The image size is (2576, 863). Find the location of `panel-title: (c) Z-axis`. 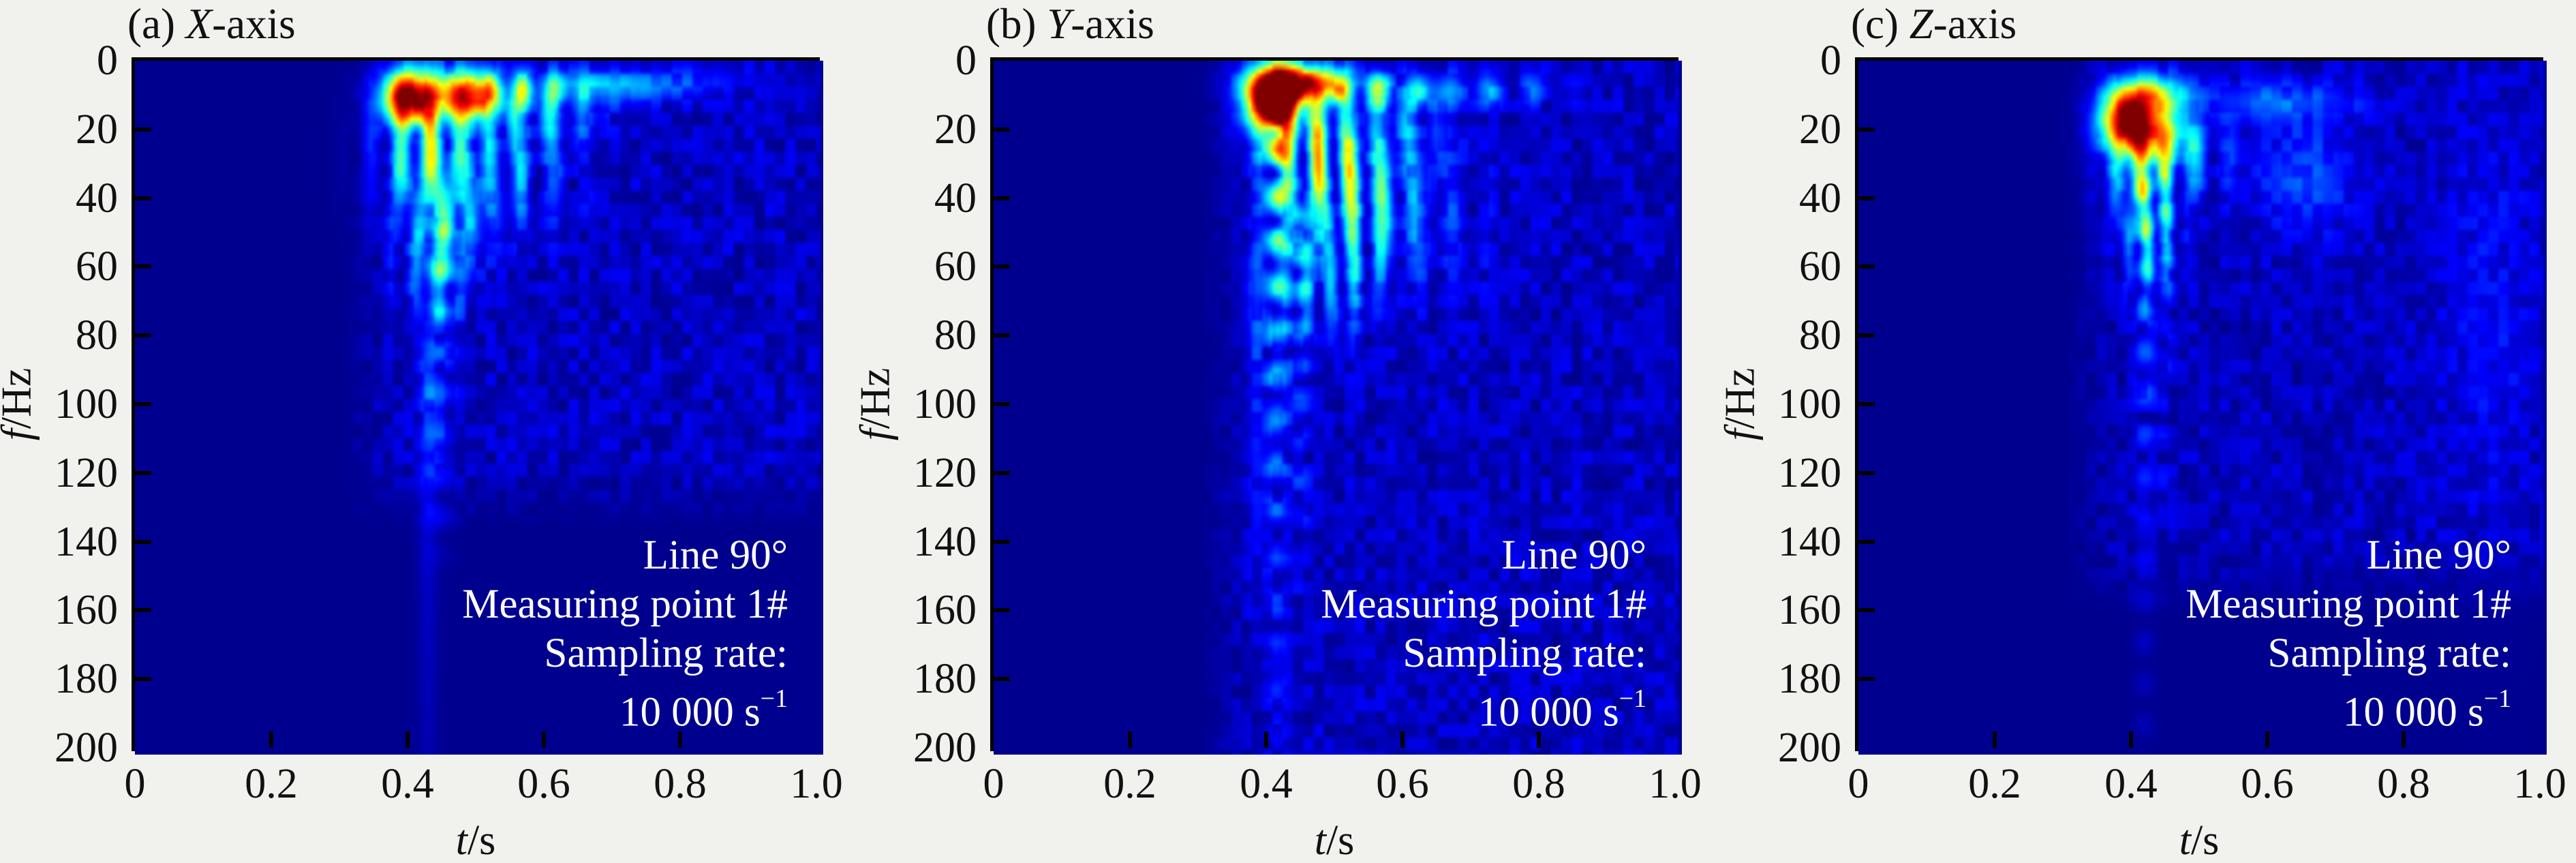

panel-title: (c) Z-axis is located at coordinates (1934, 24).